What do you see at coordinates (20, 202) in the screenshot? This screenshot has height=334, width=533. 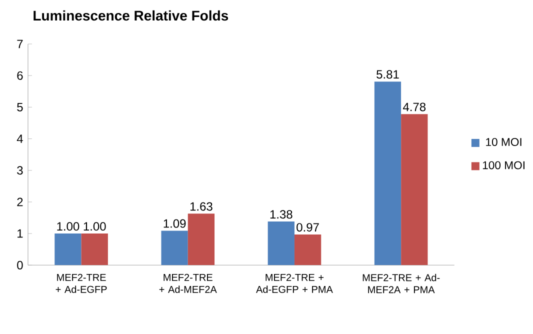 I see `y-tick-label: 2` at bounding box center [20, 202].